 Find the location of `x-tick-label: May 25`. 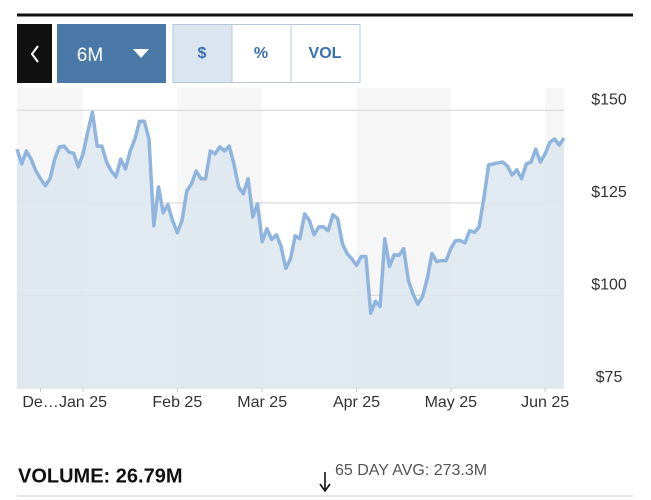

x-tick-label: May 25 is located at coordinates (451, 402).